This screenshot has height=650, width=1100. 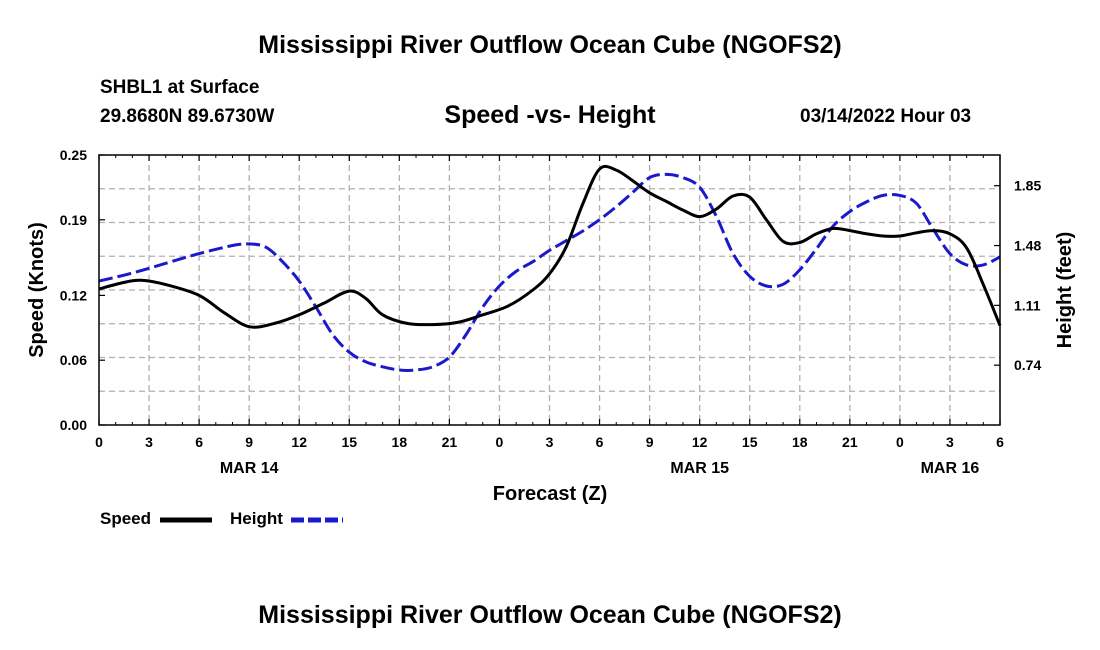 What do you see at coordinates (256, 518) in the screenshot?
I see `legend-height-label: Height` at bounding box center [256, 518].